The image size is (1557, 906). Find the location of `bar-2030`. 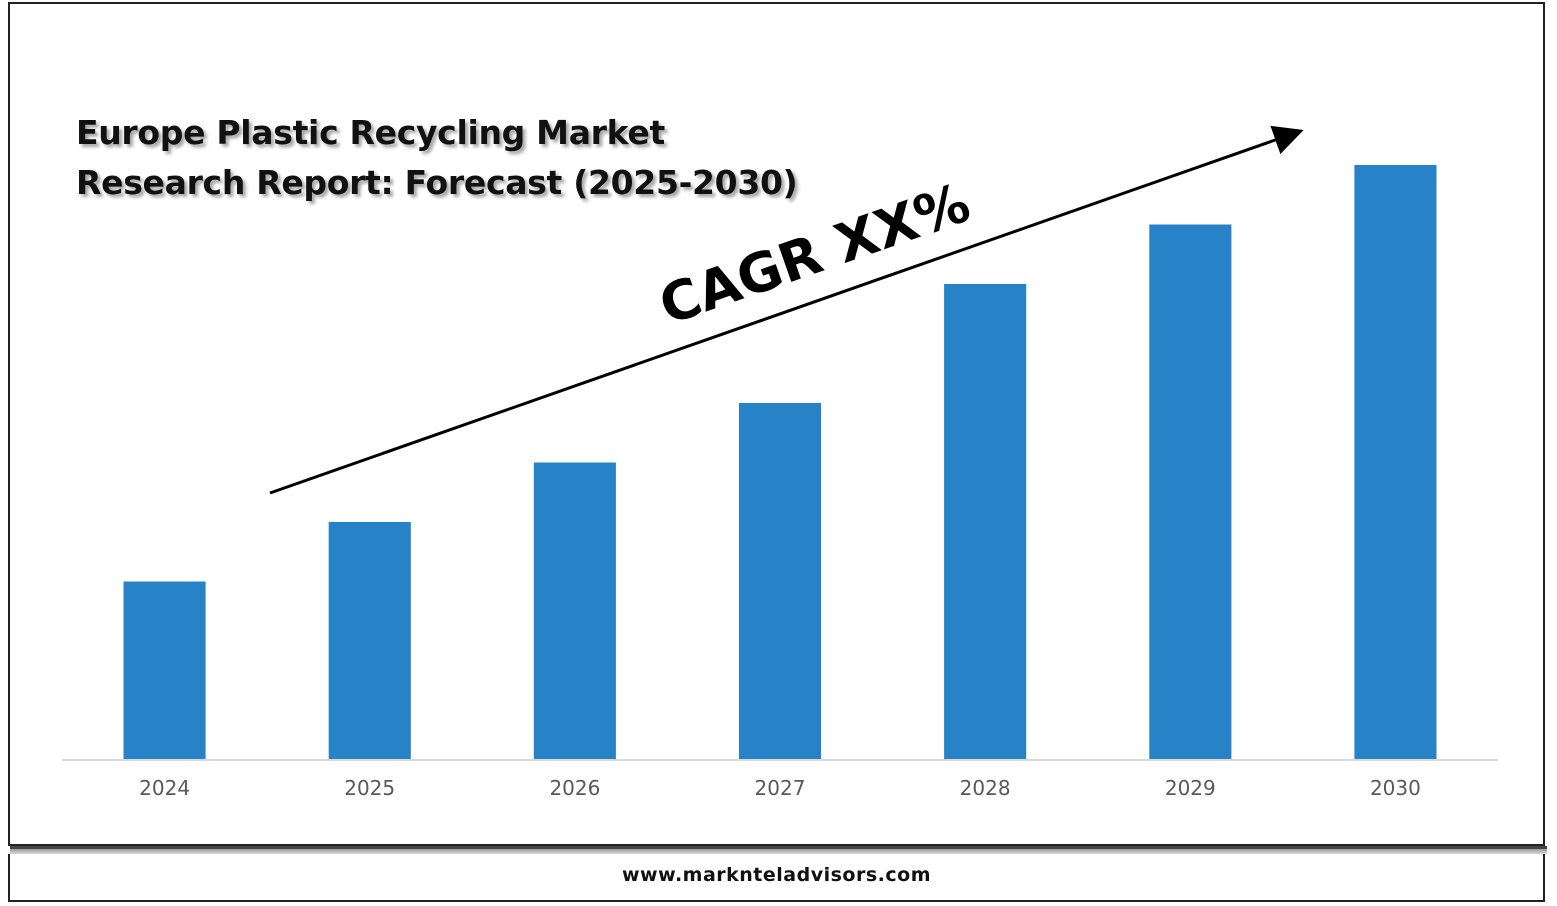

bar-2030 is located at coordinates (1395, 462).